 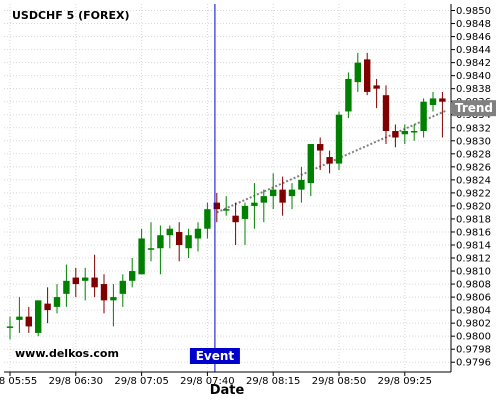 What do you see at coordinates (473, 76) in the screenshot?
I see `y-tick-label: 0.9840` at bounding box center [473, 76].